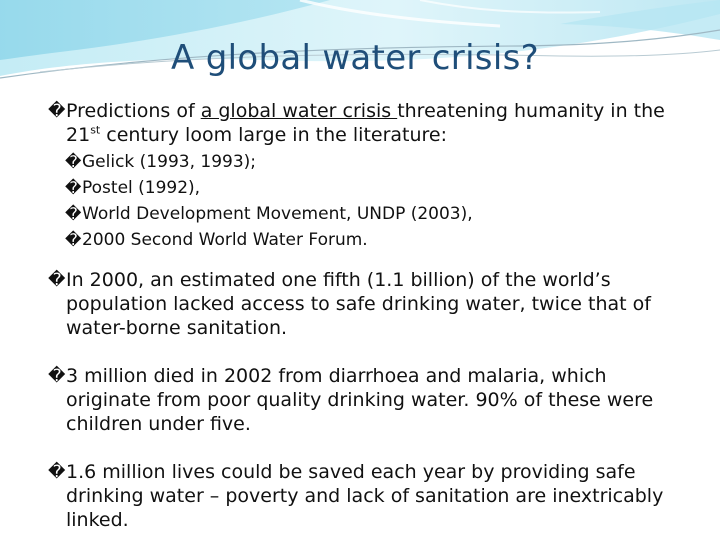 Image resolution: width=720 pixels, height=540 pixels. What do you see at coordinates (355, 58) in the screenshot?
I see `slide-title: A global water crisis?` at bounding box center [355, 58].